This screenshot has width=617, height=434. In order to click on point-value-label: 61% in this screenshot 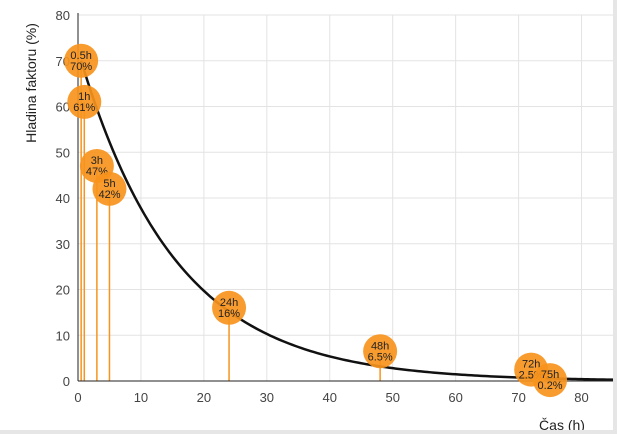, I will do `click(84, 108)`.